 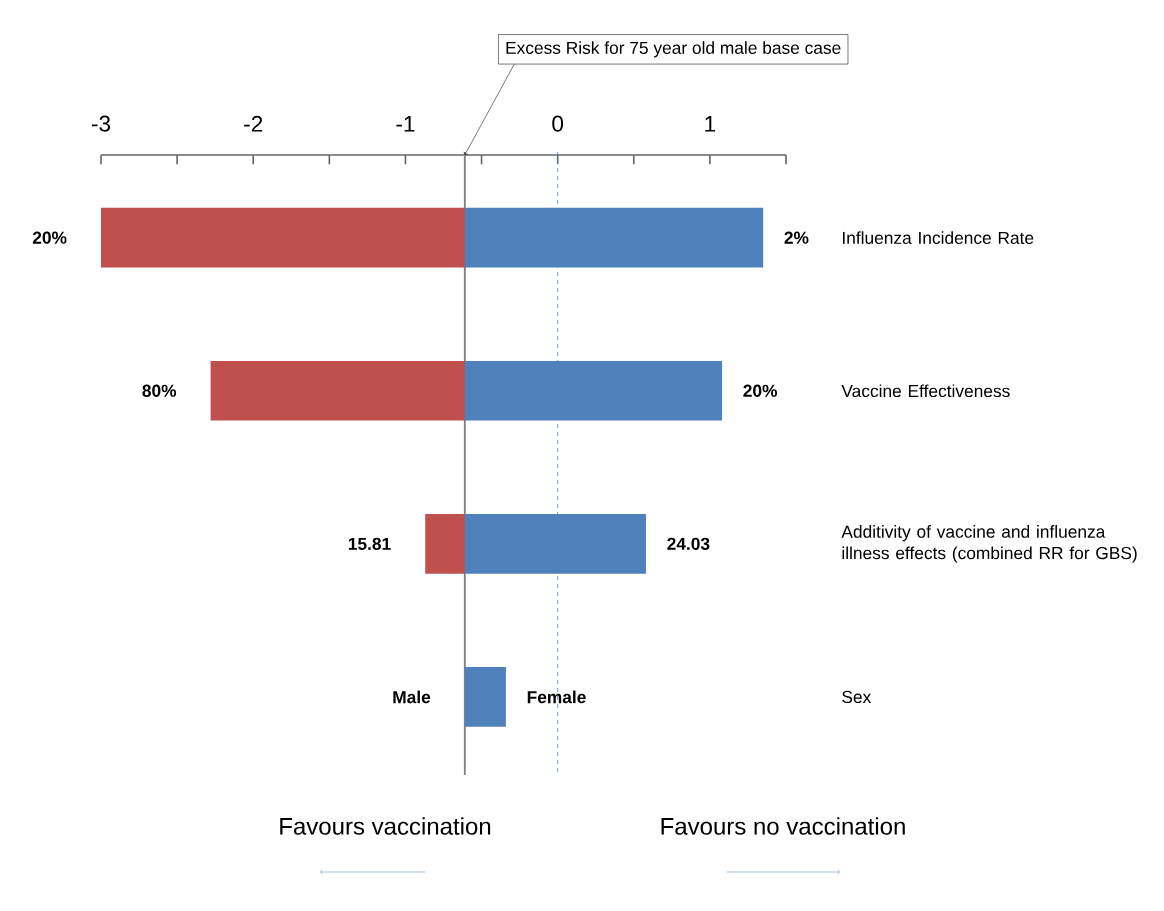 I want to click on annotation: 80%, so click(x=159, y=390).